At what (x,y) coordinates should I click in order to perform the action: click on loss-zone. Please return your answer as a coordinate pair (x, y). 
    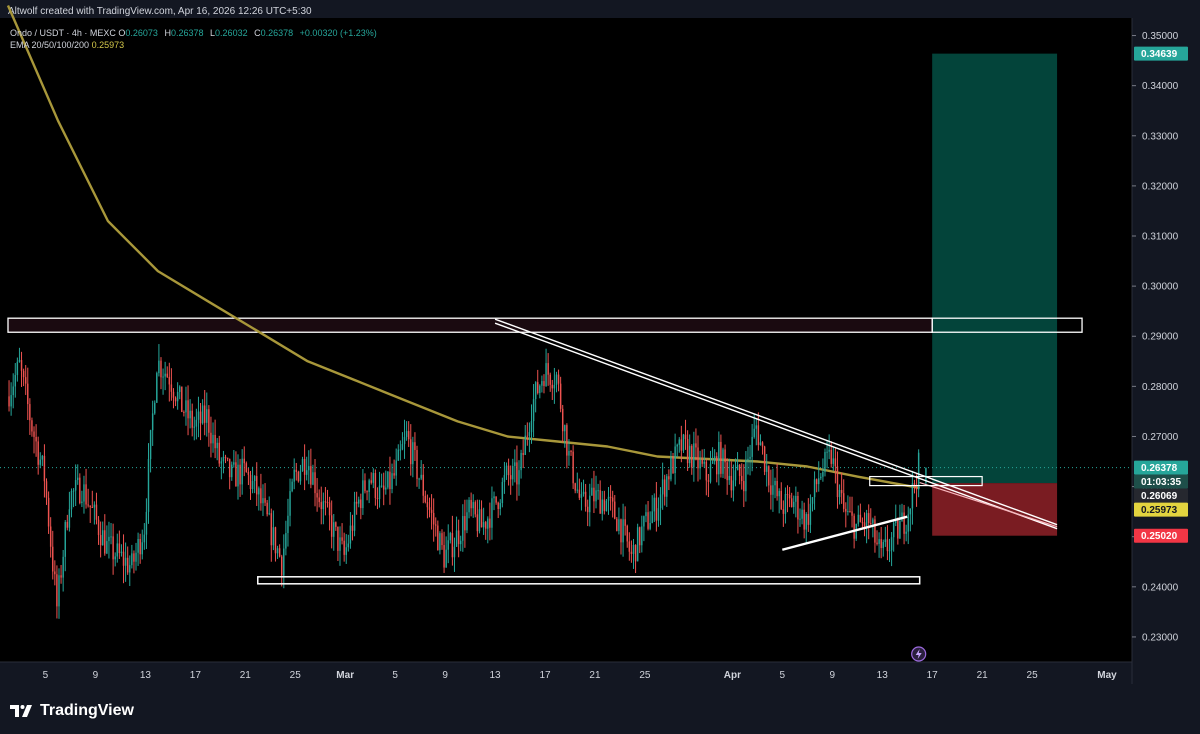
    Looking at the image, I should click on (995, 509).